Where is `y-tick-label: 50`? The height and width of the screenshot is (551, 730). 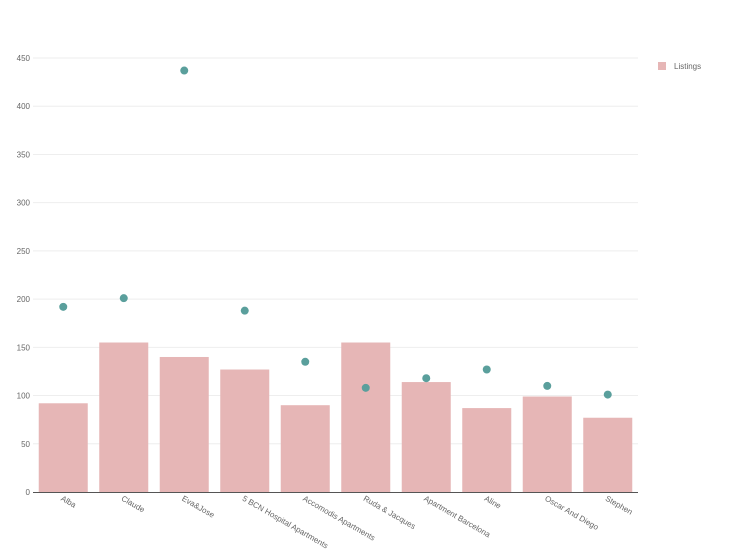 y-tick-label: 50 is located at coordinates (25, 444).